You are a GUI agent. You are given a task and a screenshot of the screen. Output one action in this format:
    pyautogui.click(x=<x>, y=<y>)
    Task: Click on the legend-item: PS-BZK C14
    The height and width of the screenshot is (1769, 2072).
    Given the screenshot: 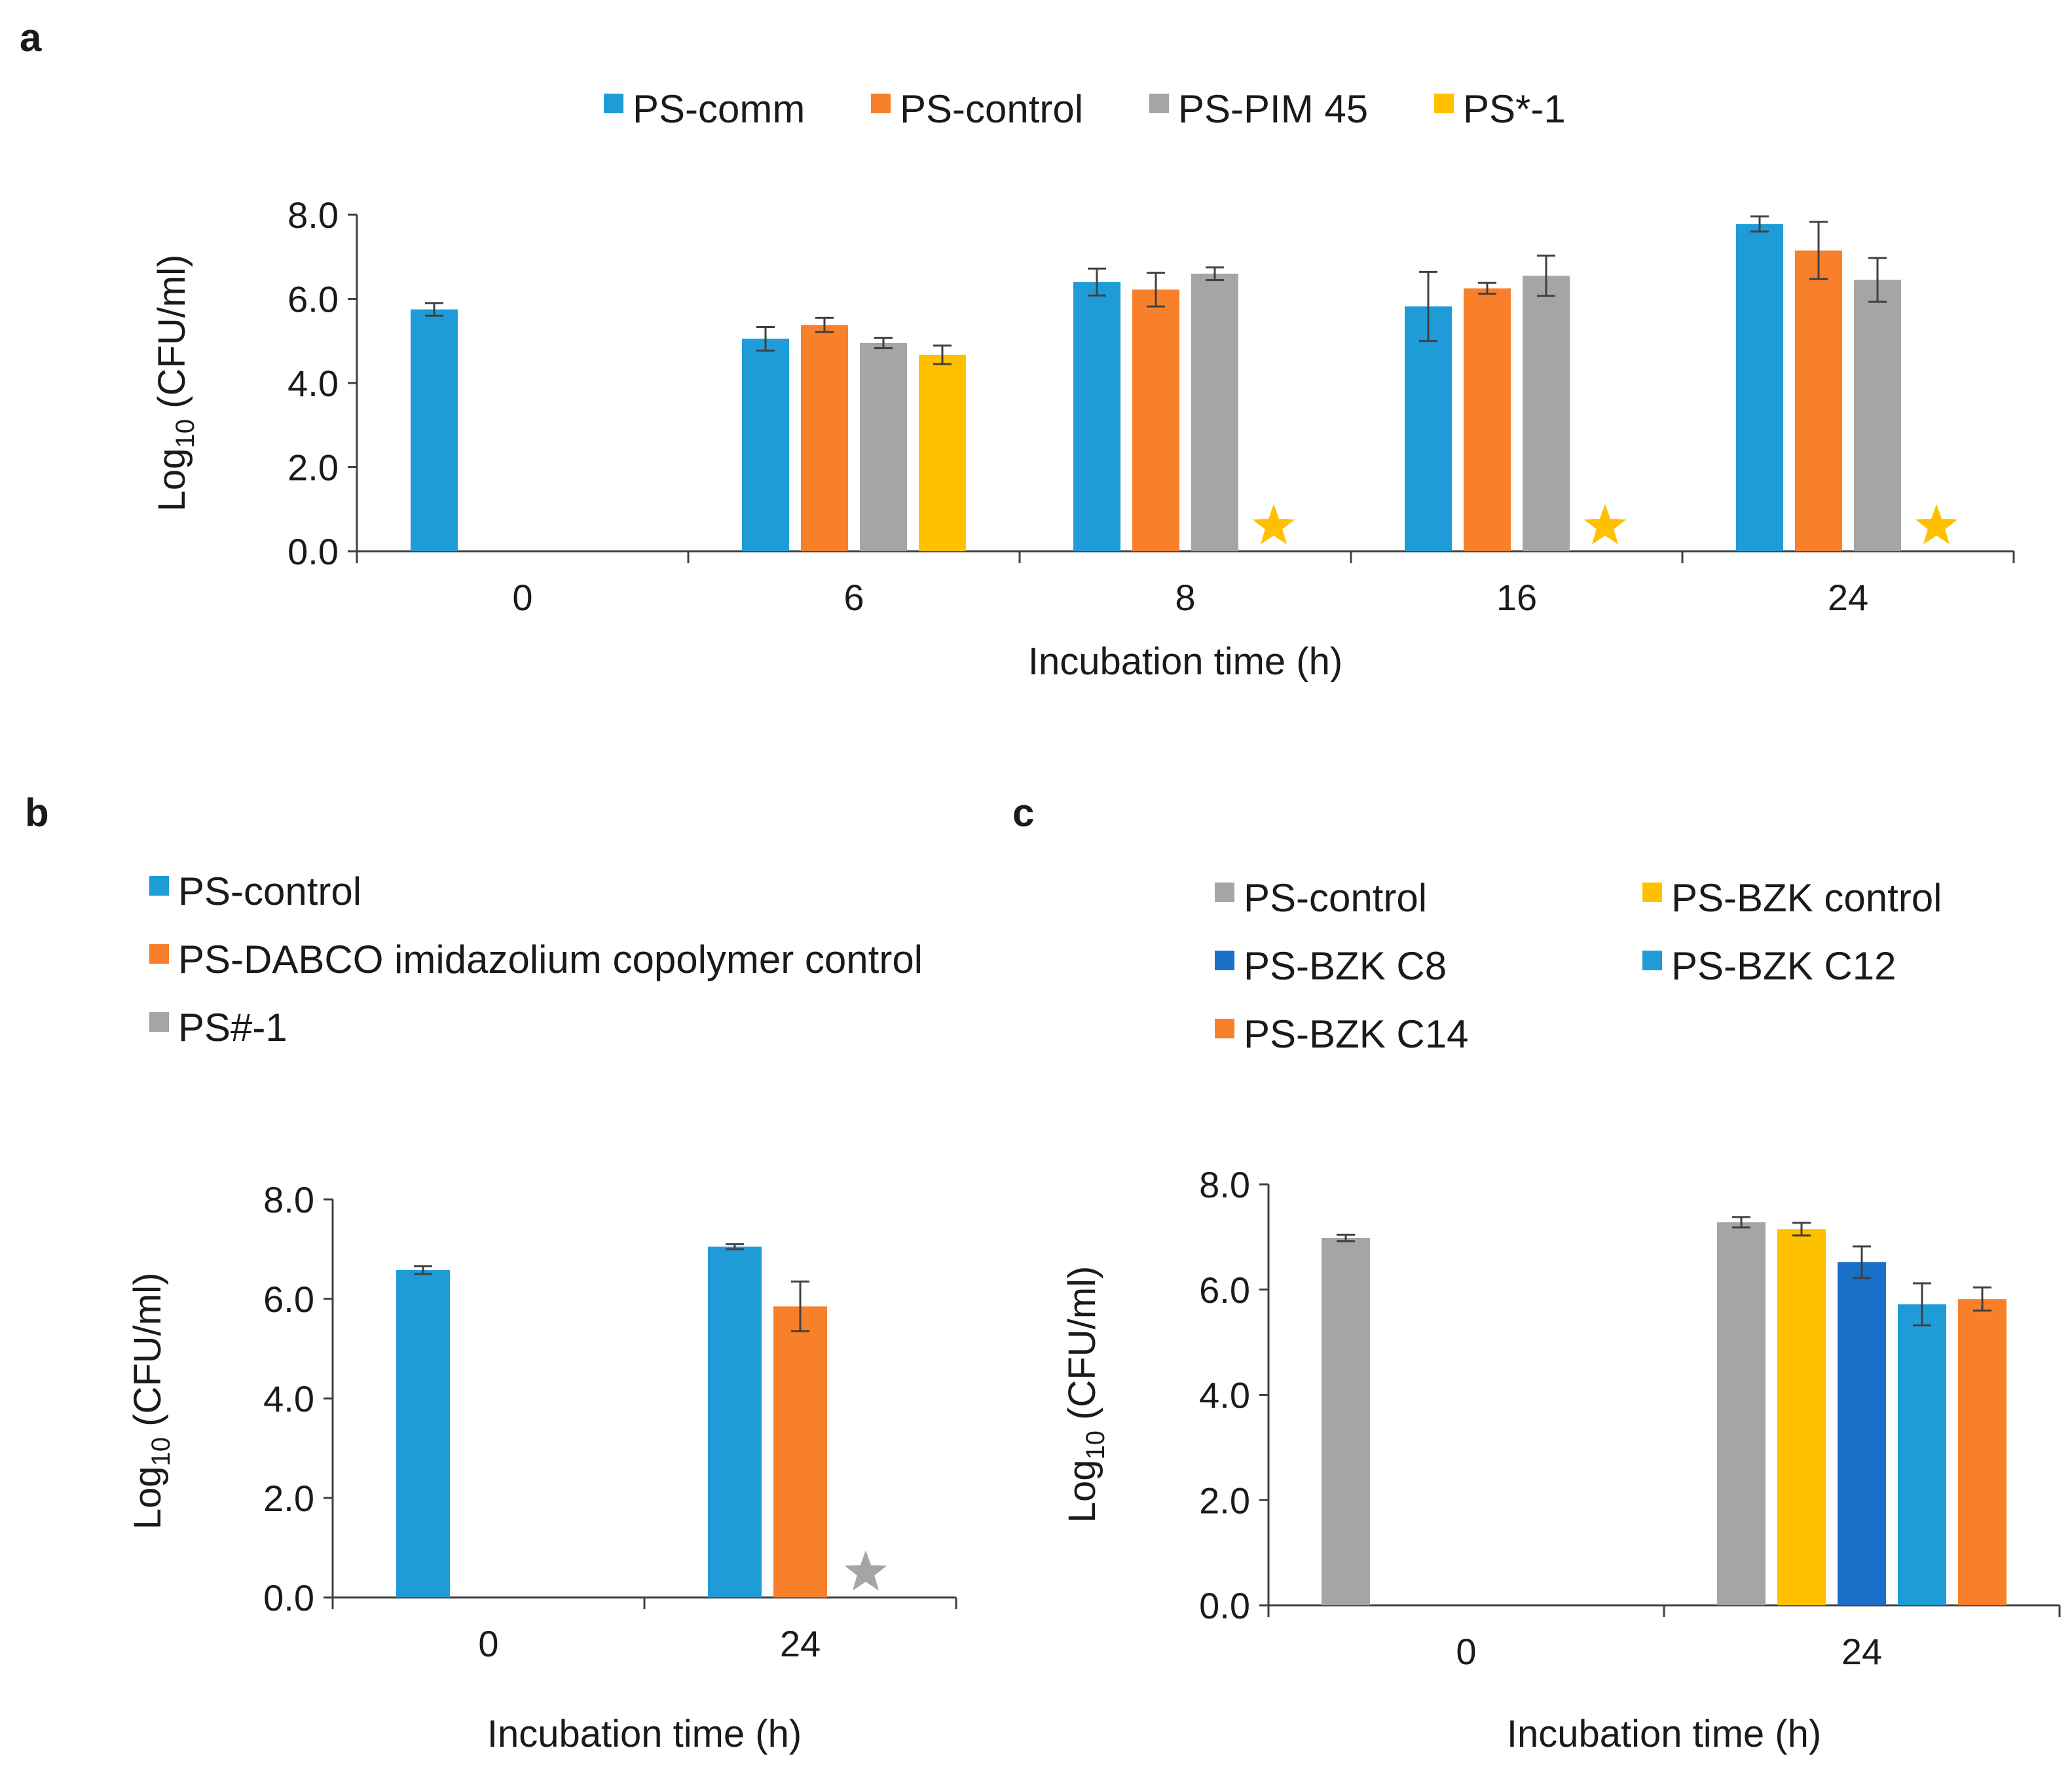 What is the action you would take?
    pyautogui.click(x=1341, y=1034)
    